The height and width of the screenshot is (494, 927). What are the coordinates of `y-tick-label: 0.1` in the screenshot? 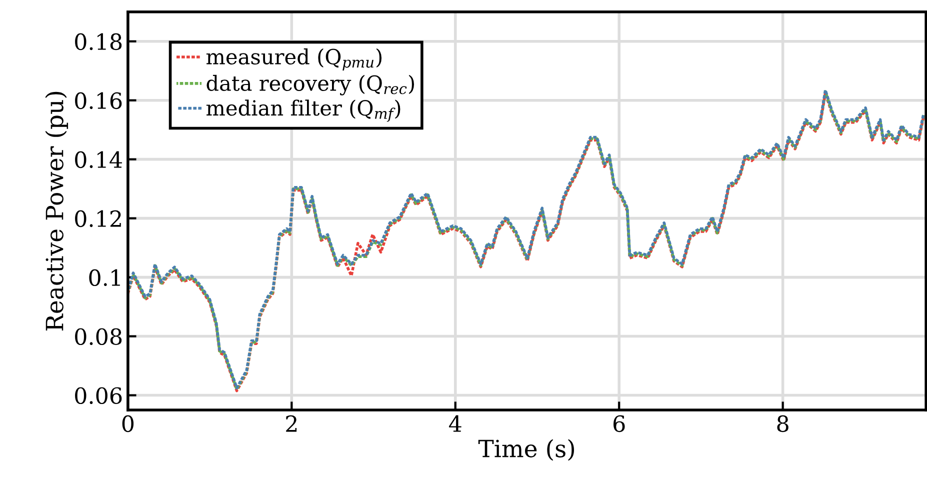 It's located at (104, 277).